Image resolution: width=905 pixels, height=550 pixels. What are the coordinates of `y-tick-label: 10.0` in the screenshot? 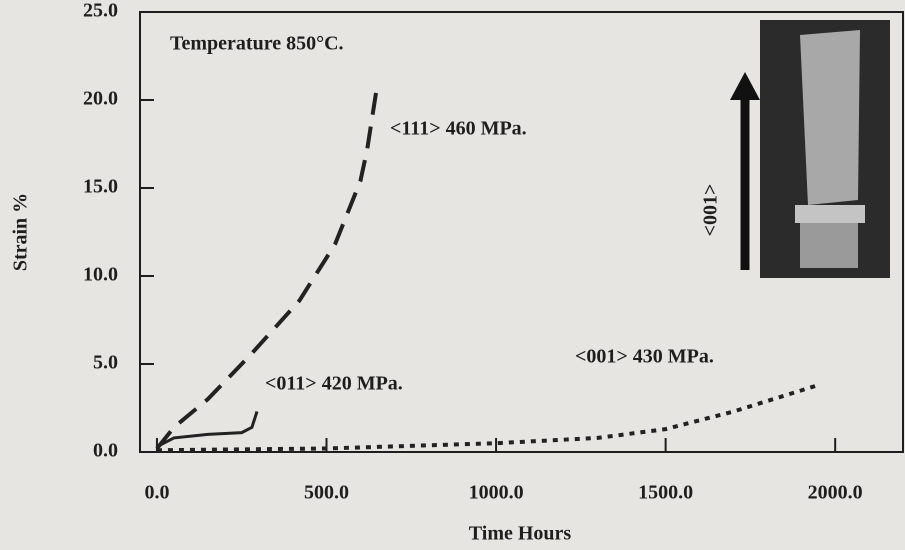 It's located at (100, 275).